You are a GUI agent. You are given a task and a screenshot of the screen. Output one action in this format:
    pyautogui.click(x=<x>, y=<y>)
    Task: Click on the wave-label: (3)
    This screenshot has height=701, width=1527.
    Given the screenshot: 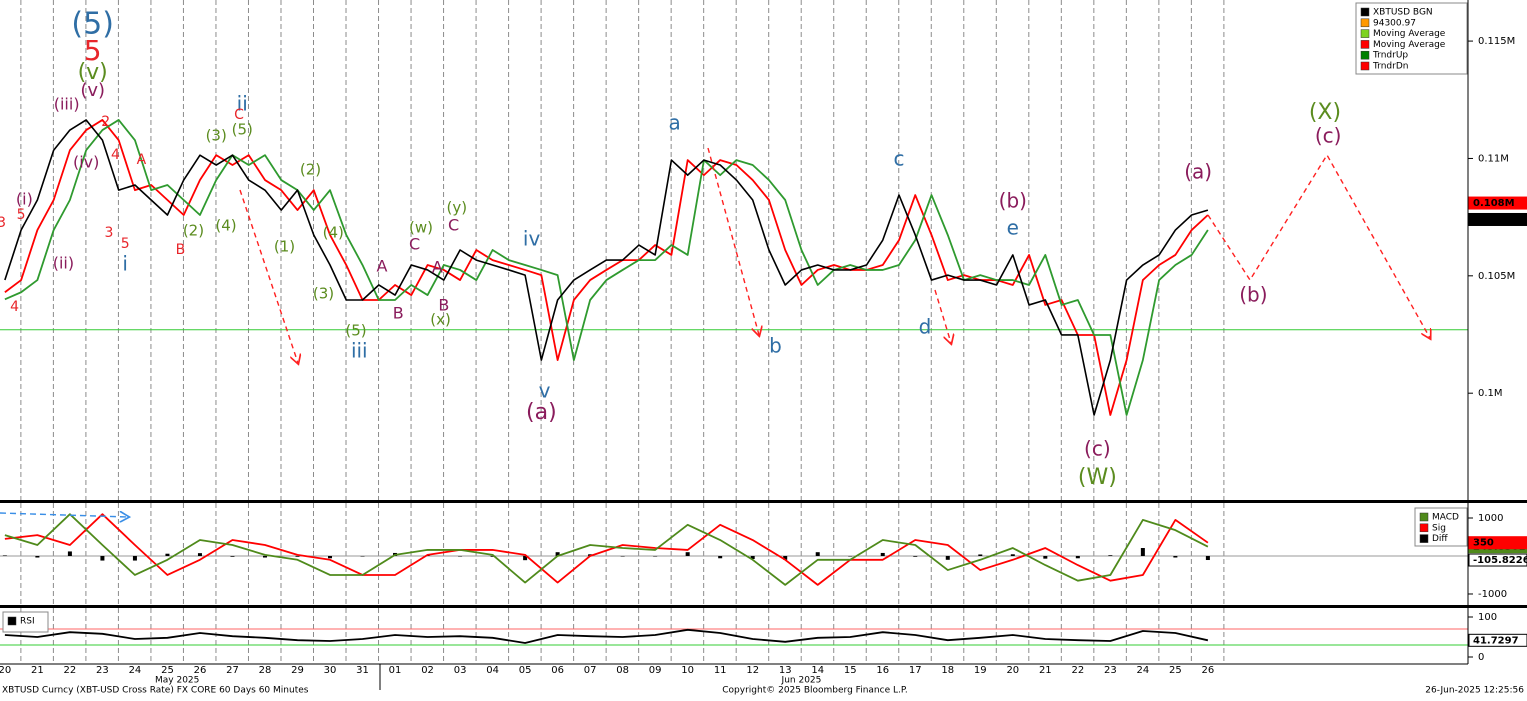 What is the action you would take?
    pyautogui.click(x=216, y=136)
    